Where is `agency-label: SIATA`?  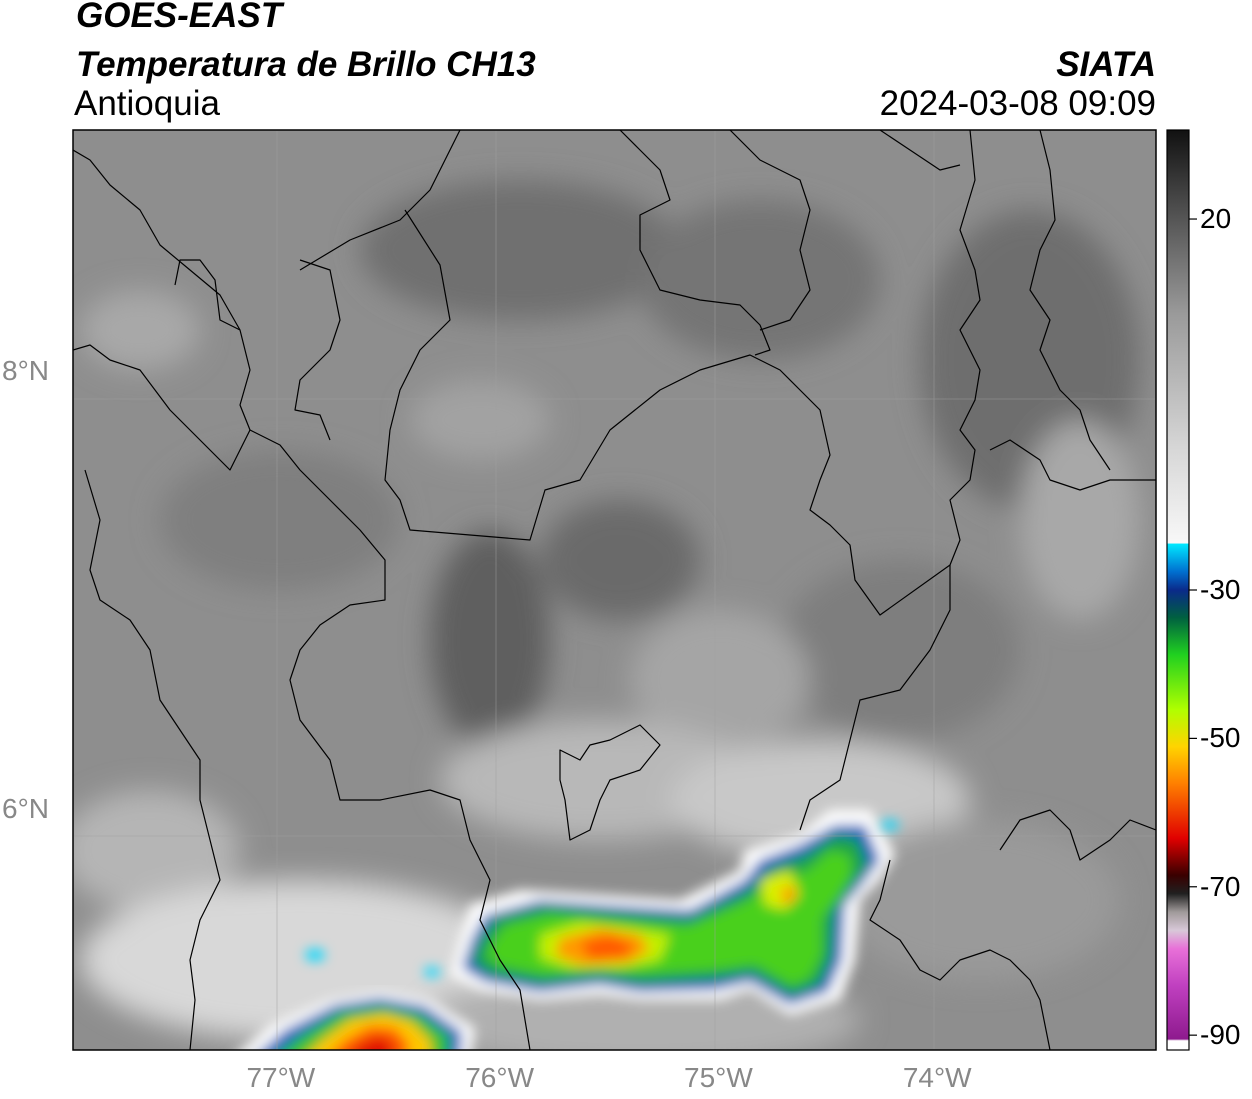 agency-label: SIATA is located at coordinates (1106, 64).